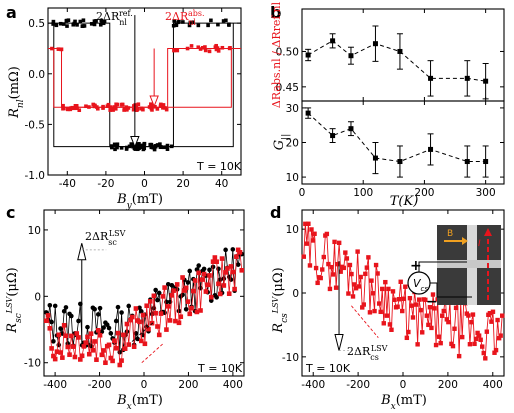 Image resolution: width=514 pixels, height=413 pixels. I want to click on y-tick-label: 10, so click(292, 178).